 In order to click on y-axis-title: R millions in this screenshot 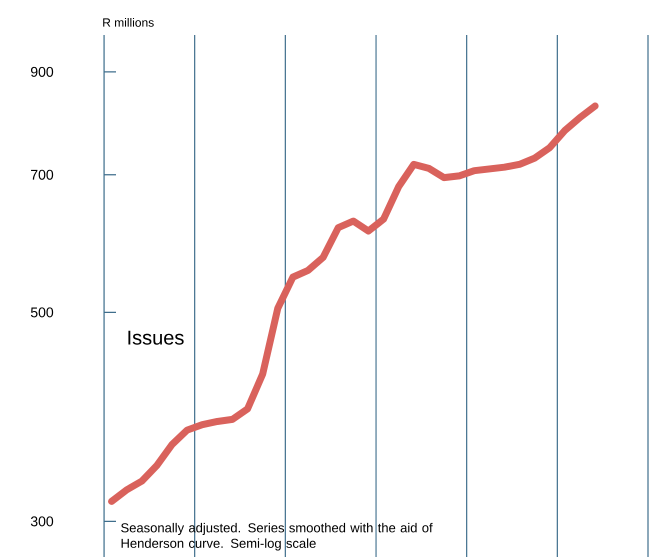, I will do `click(128, 22)`.